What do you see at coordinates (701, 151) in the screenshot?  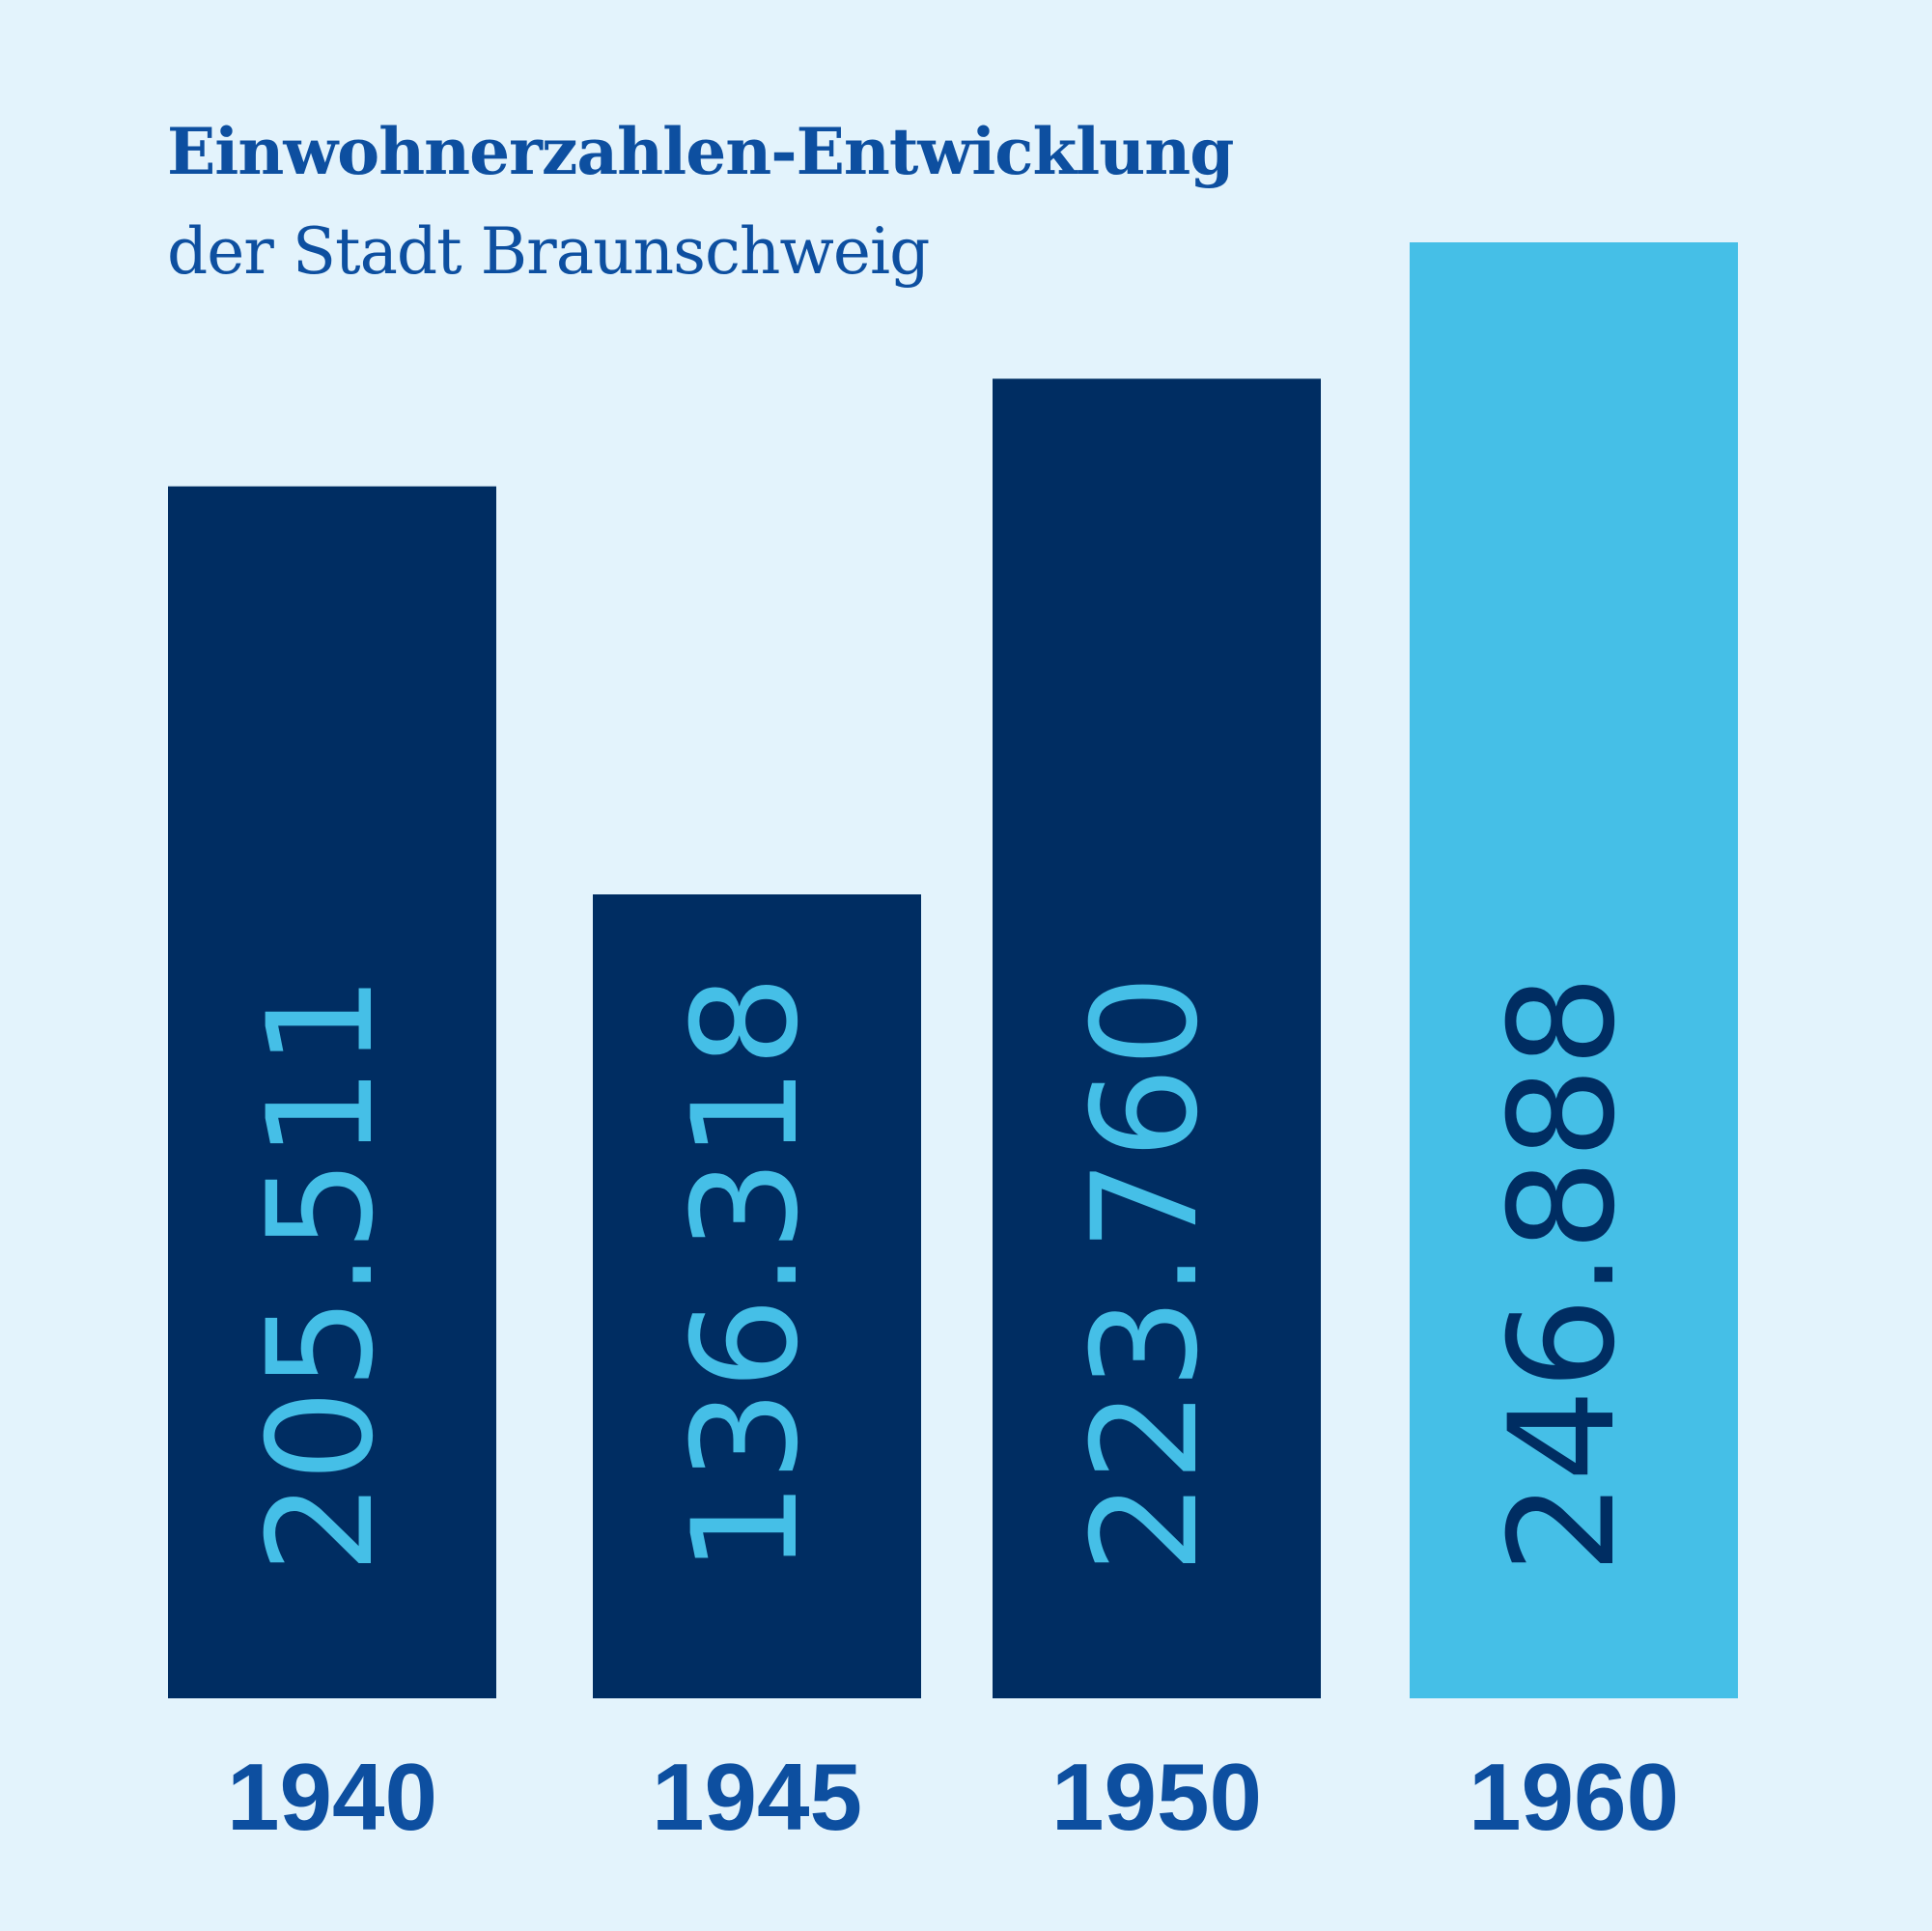 I see `chart-title: Einwohnerzahlen-Entwicklung` at bounding box center [701, 151].